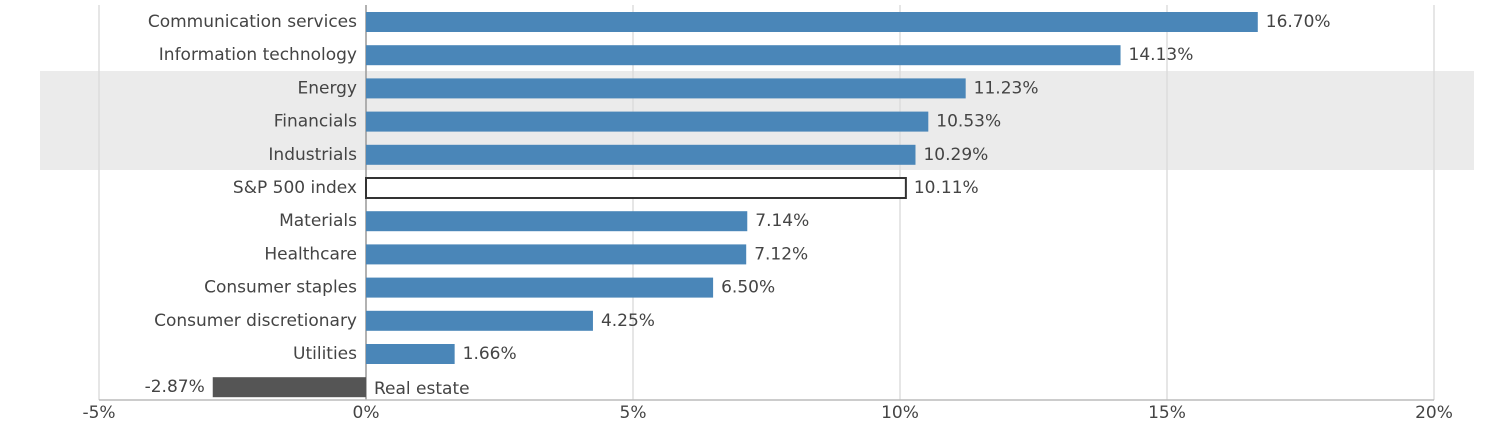 The width and height of the screenshot is (1500, 433). I want to click on category-label: Information technology, so click(258, 55).